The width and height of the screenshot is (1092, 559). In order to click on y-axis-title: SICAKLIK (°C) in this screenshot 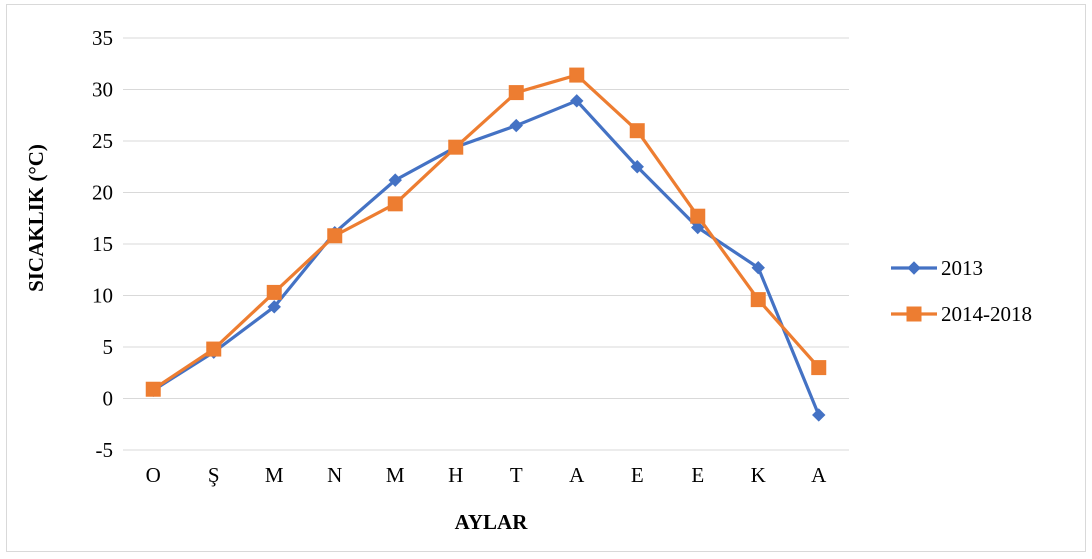, I will do `click(36, 218)`.